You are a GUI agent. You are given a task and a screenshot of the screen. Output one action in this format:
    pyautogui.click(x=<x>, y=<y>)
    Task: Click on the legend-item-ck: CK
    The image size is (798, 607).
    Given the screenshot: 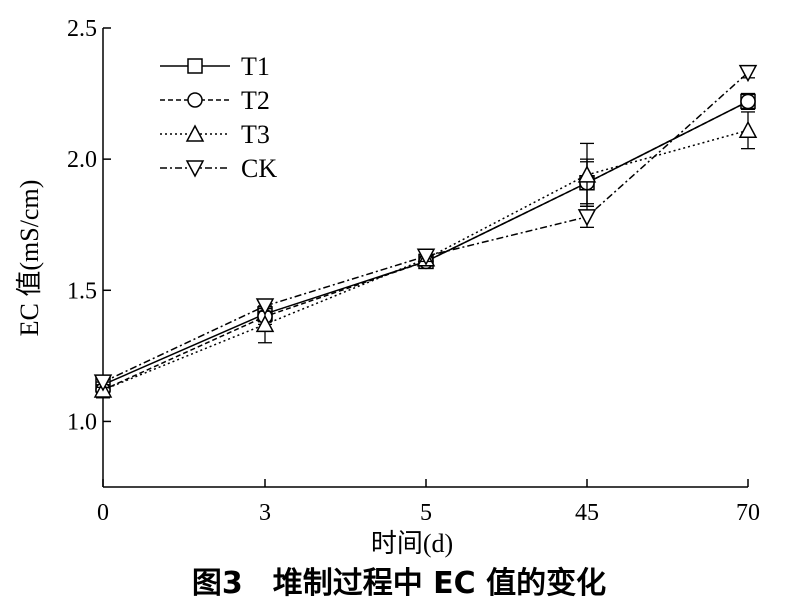 What is the action you would take?
    pyautogui.click(x=218, y=168)
    